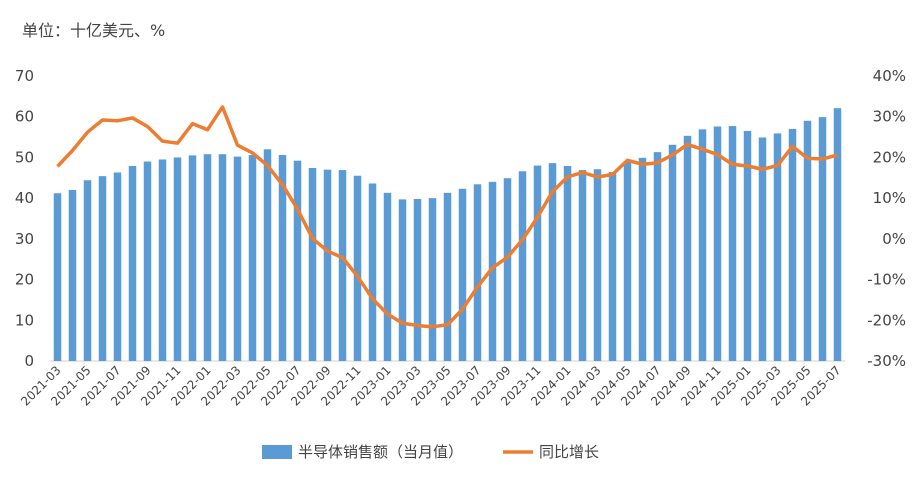 Image resolution: width=923 pixels, height=504 pixels. What do you see at coordinates (93, 30) in the screenshot?
I see `chart-title: 单位：十亿美元、%` at bounding box center [93, 30].